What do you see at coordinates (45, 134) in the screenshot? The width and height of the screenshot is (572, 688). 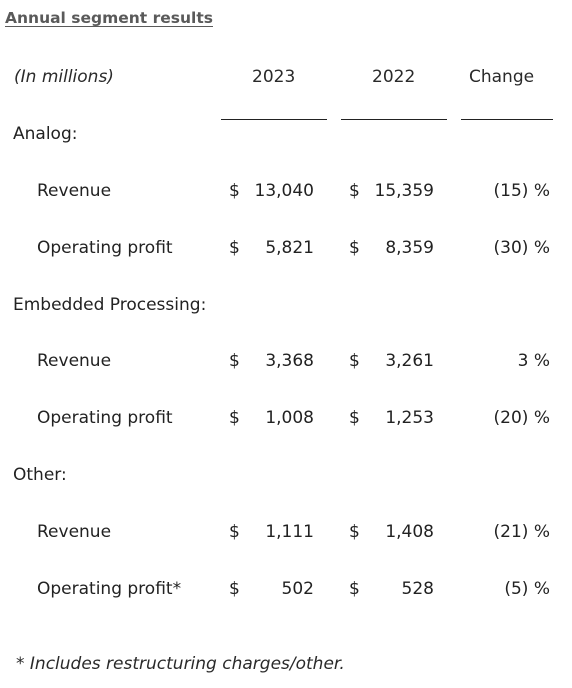 I see `segment-label: Analog:` at bounding box center [45, 134].